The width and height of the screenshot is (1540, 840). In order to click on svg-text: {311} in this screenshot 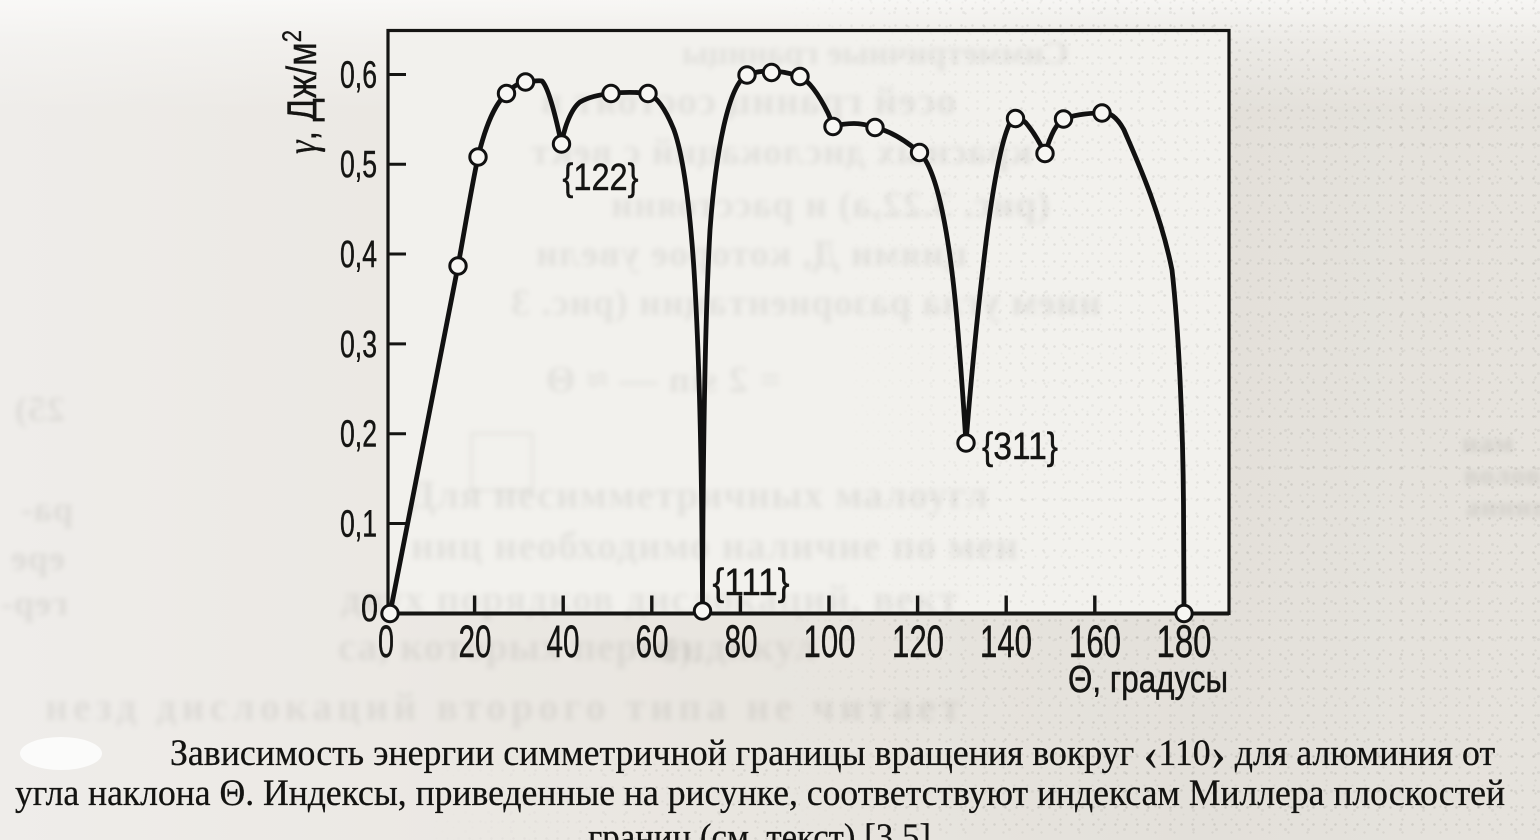, I will do `click(1020, 447)`.